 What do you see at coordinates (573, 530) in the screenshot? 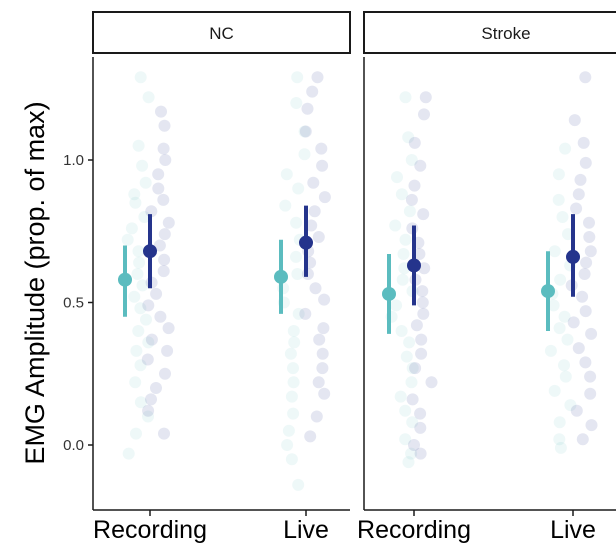
I see `x-tick-label: Live` at bounding box center [573, 530].